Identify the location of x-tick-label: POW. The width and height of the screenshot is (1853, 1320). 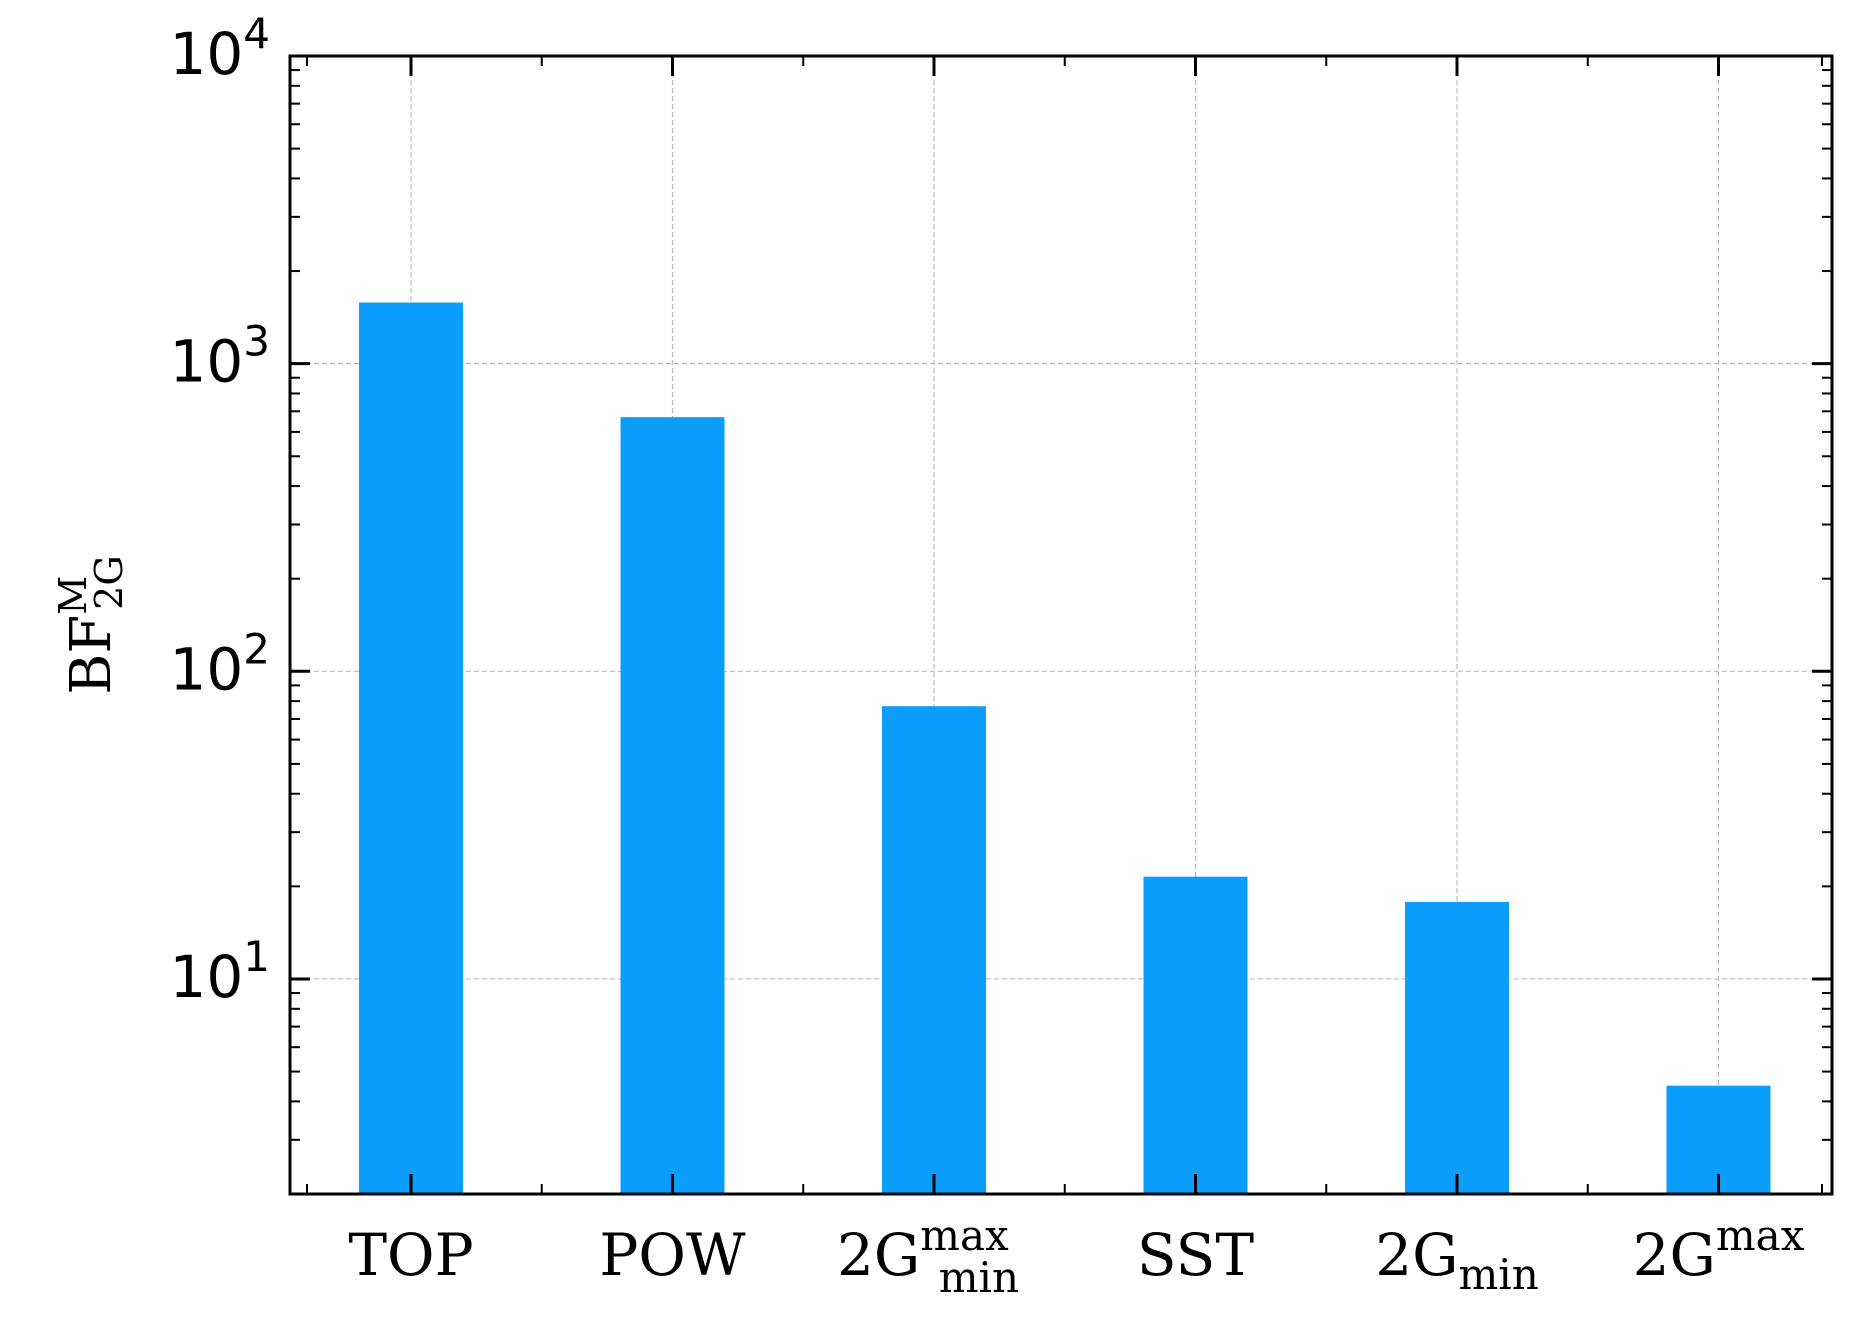
(672, 1255).